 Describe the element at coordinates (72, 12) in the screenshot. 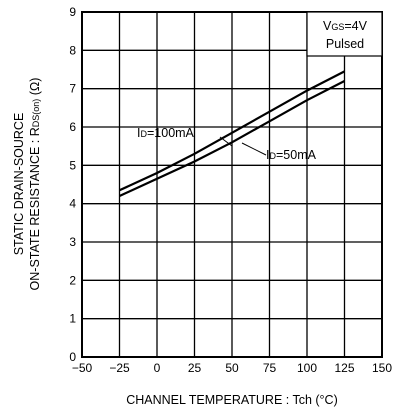

I see `y-tick-label: 9` at that location.